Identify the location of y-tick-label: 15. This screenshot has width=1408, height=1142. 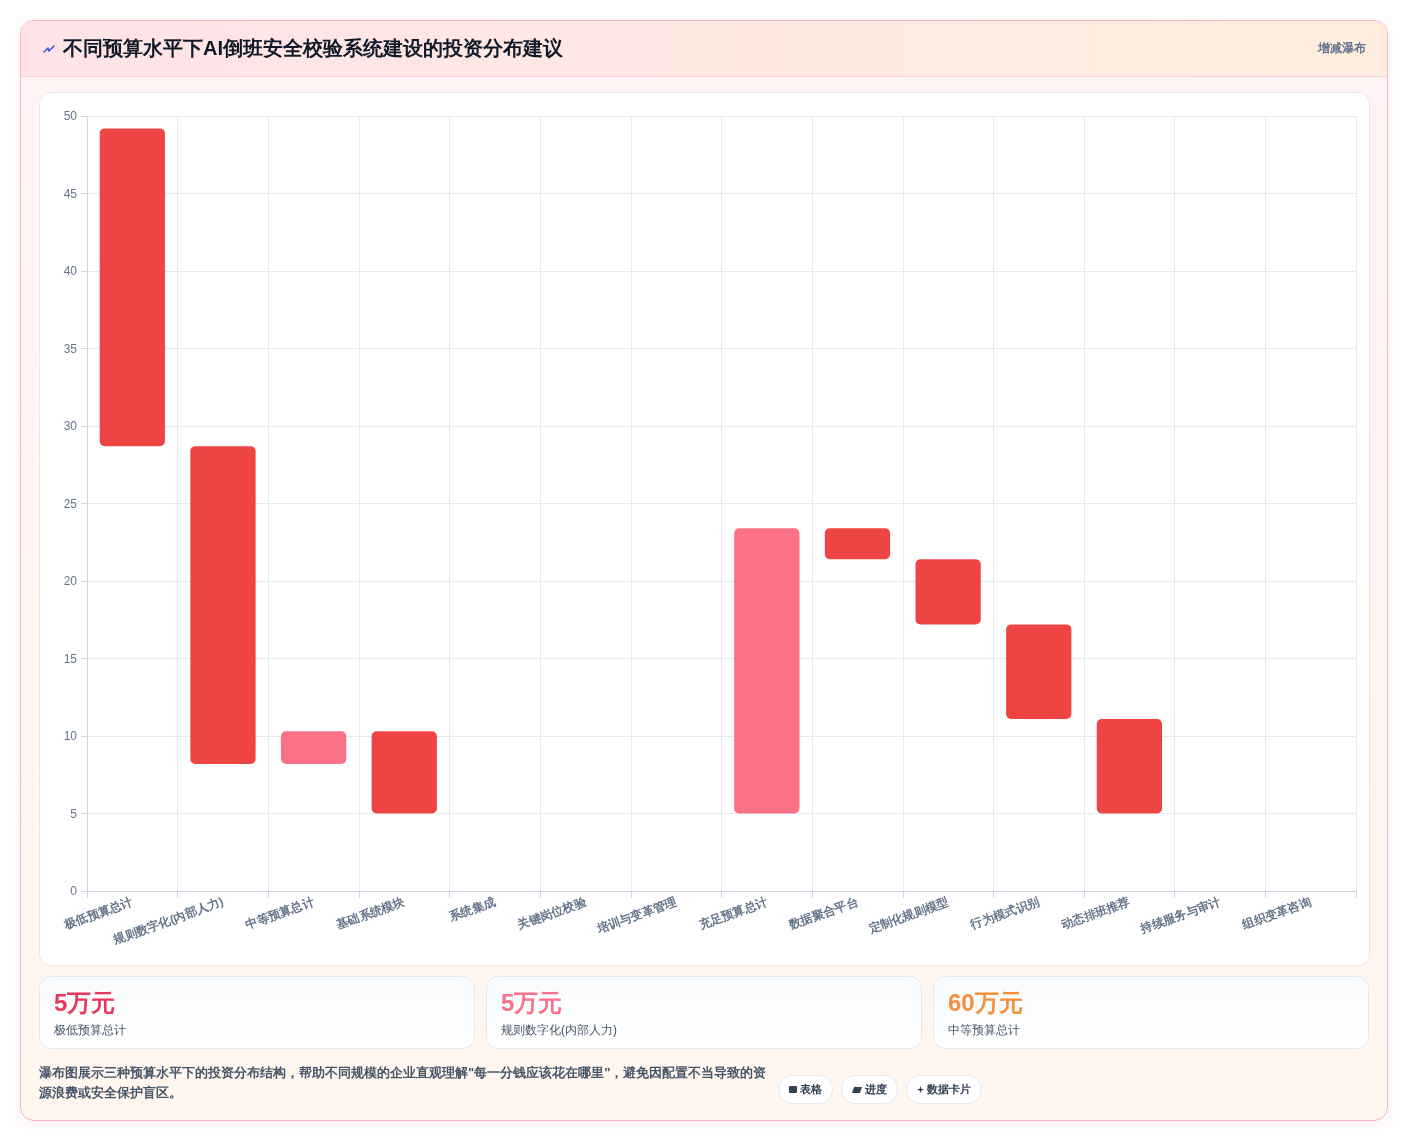
(70, 658).